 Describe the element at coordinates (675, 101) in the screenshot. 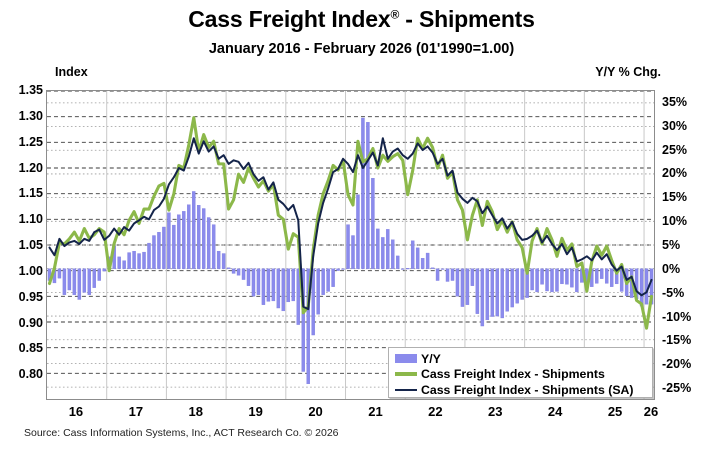

I see `right-axis-tick-label: 35%` at that location.